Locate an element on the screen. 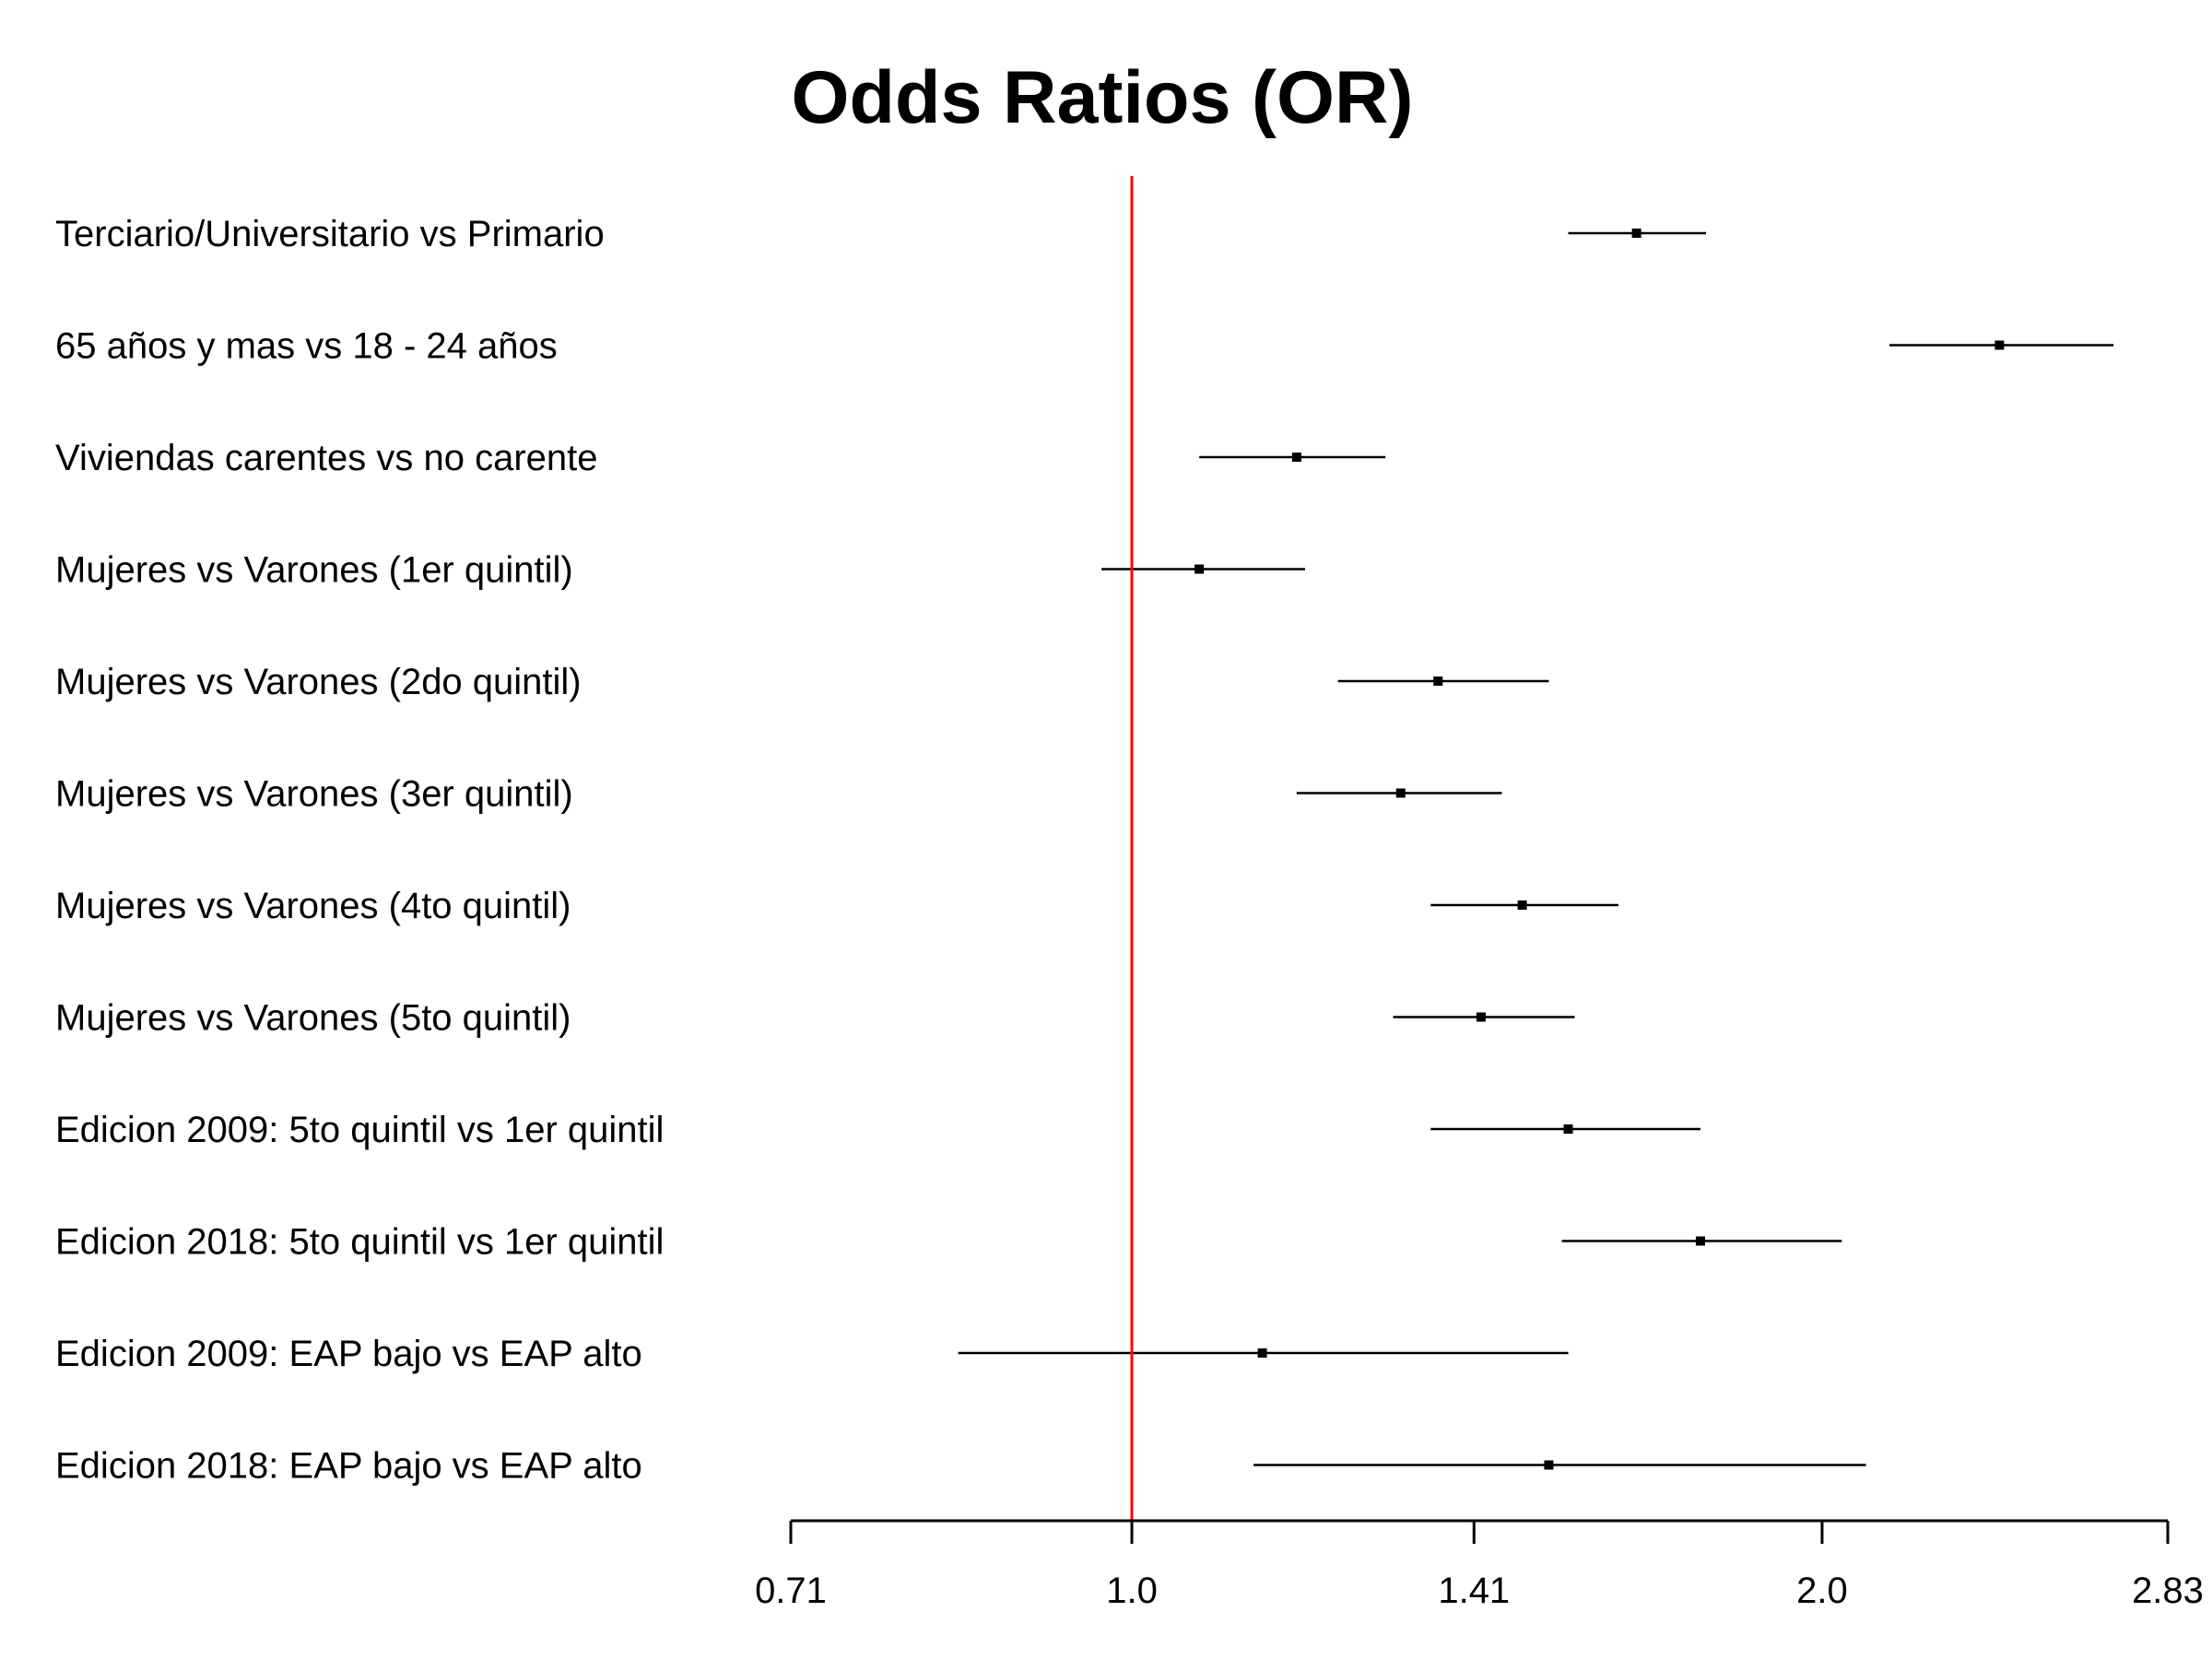 This screenshot has height=1659, width=2212. row-label: Edicion 2009: EAP bajo vs EAP alto is located at coordinates (348, 1354).